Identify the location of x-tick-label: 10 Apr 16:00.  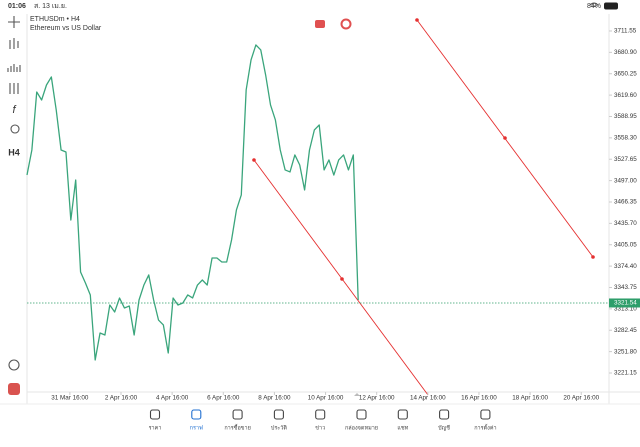
(326, 398).